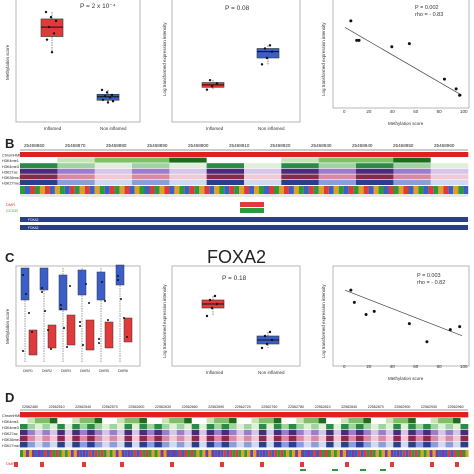 This screenshot has width=474, height=474. Describe the element at coordinates (215, 296) in the screenshot. I see `panel-c-mid-point` at that location.